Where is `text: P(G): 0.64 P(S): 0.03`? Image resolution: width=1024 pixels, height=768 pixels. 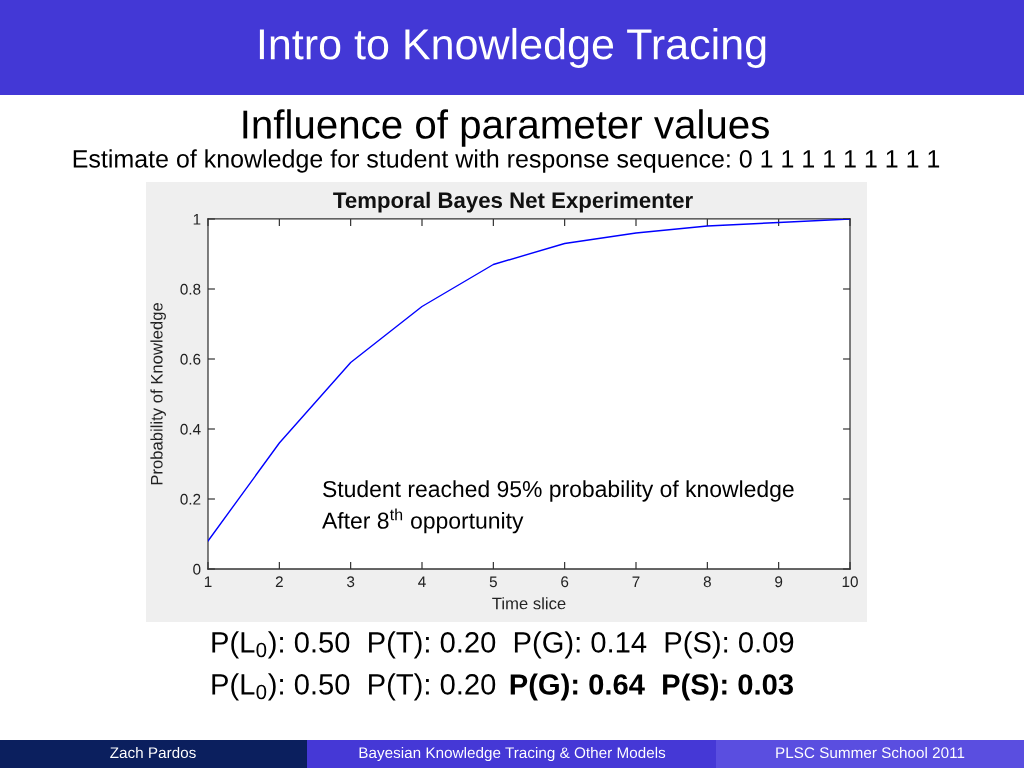 text: P(G): 0.64 P(S): 0.03 is located at coordinates (651, 687).